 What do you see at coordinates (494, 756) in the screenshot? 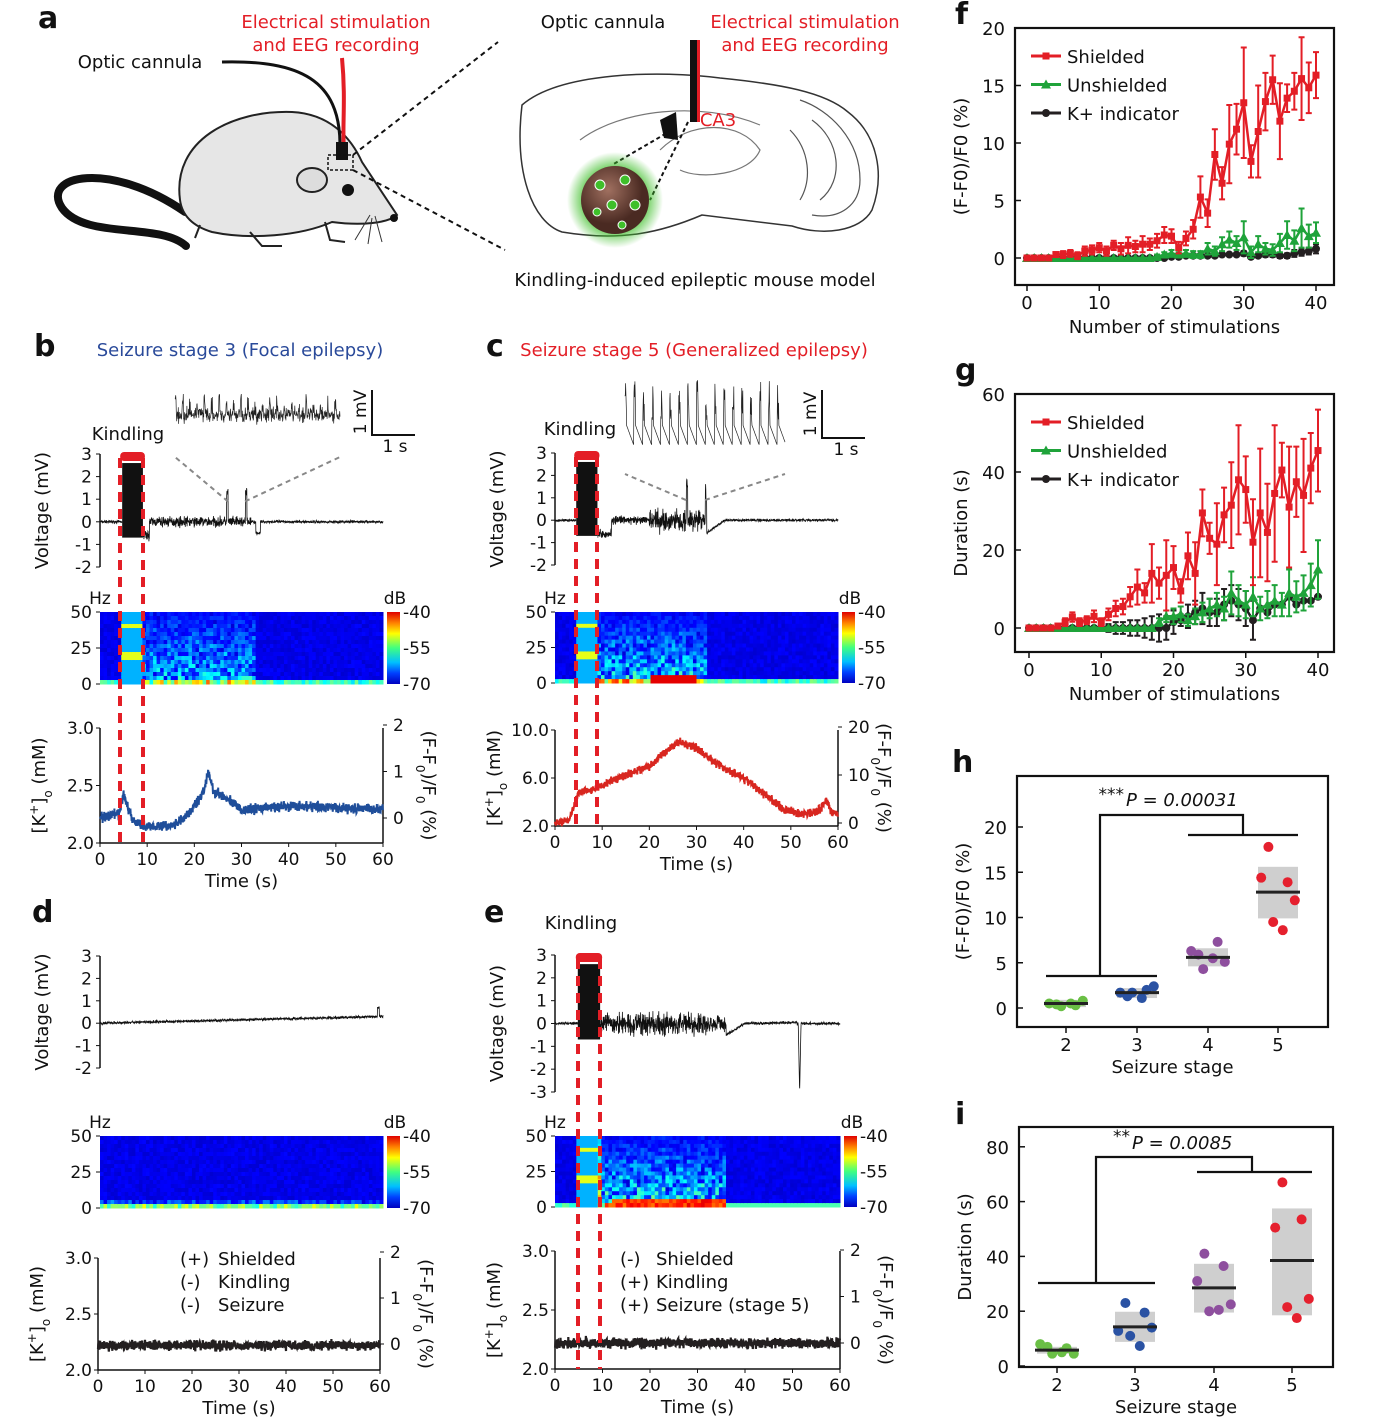
I see `label-part: (mM)` at bounding box center [494, 756].